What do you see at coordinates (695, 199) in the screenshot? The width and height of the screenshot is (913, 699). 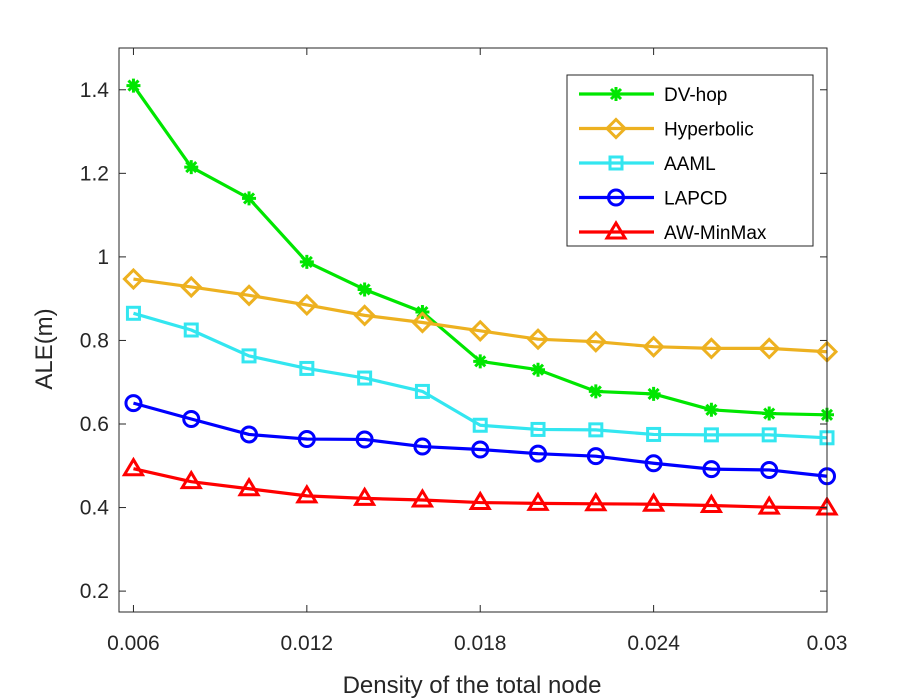 I see `legend-label: LAPCD` at bounding box center [695, 199].